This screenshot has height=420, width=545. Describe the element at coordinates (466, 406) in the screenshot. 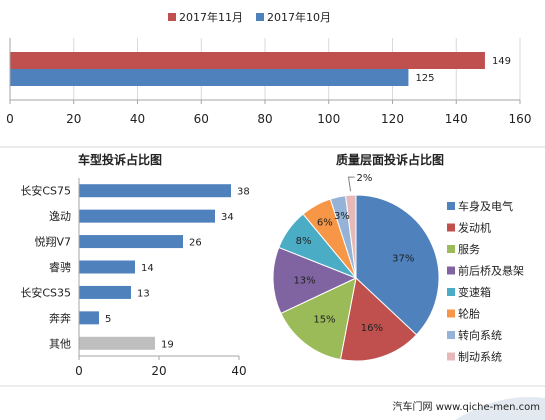

I see `source-text: 汽车门网 www.qiche-men.com` at that location.